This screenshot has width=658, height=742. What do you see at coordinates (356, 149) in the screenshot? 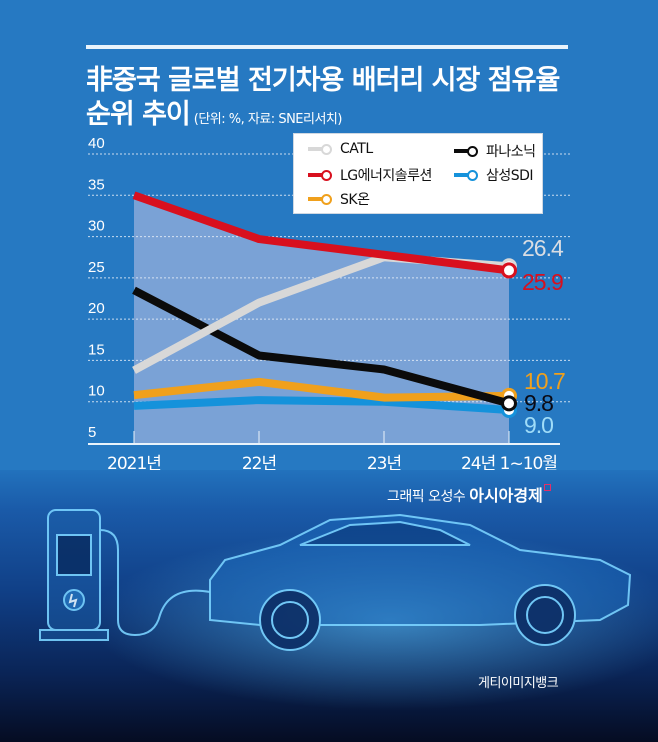
I see `legend-label: CATL` at bounding box center [356, 149].